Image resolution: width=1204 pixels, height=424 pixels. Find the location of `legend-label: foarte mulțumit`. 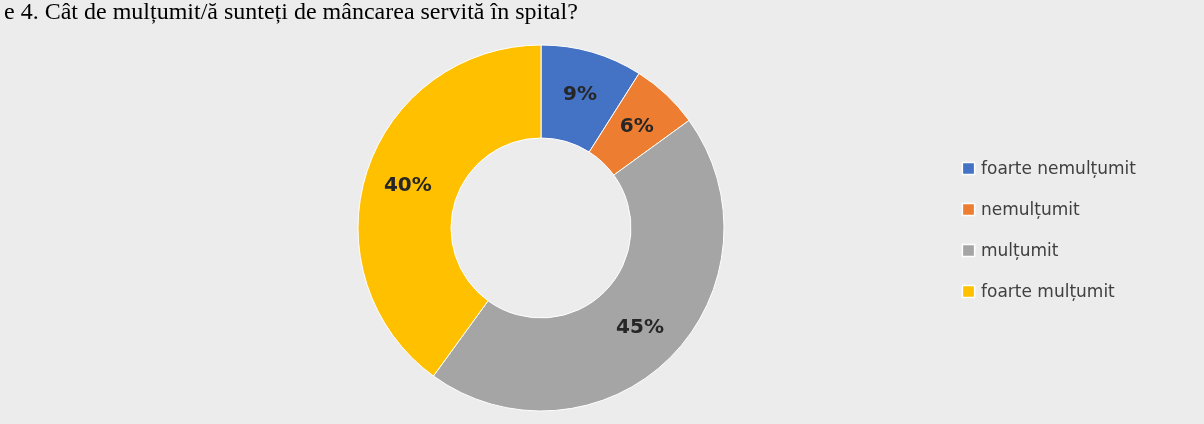

legend-label: foarte mulțumit is located at coordinates (1048, 290).